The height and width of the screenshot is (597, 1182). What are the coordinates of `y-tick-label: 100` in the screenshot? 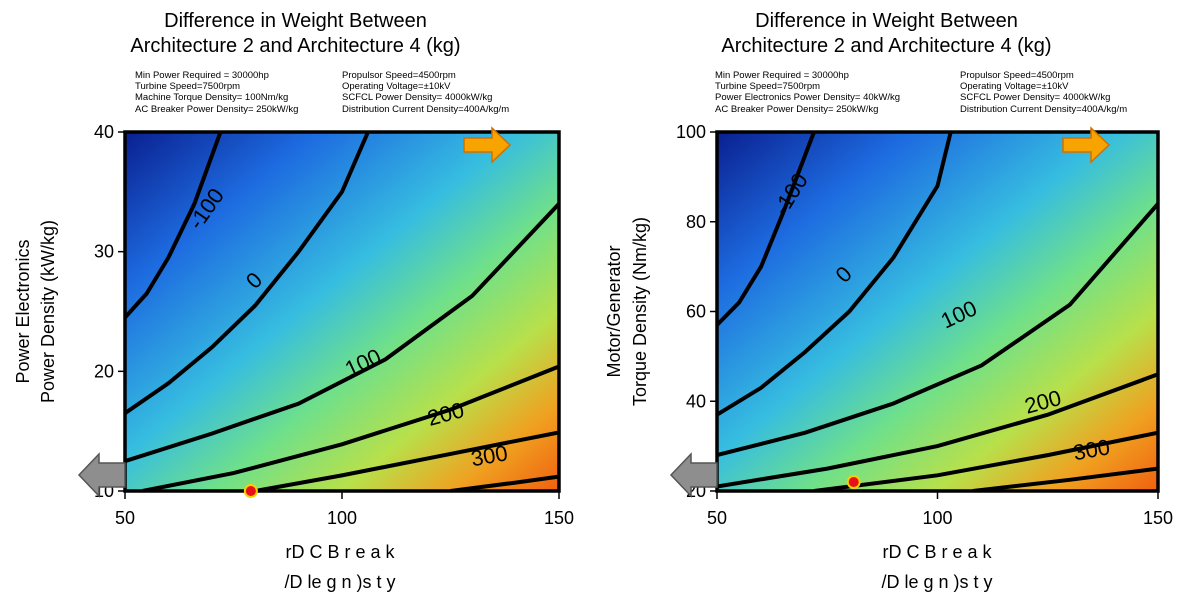 It's located at (691, 132).